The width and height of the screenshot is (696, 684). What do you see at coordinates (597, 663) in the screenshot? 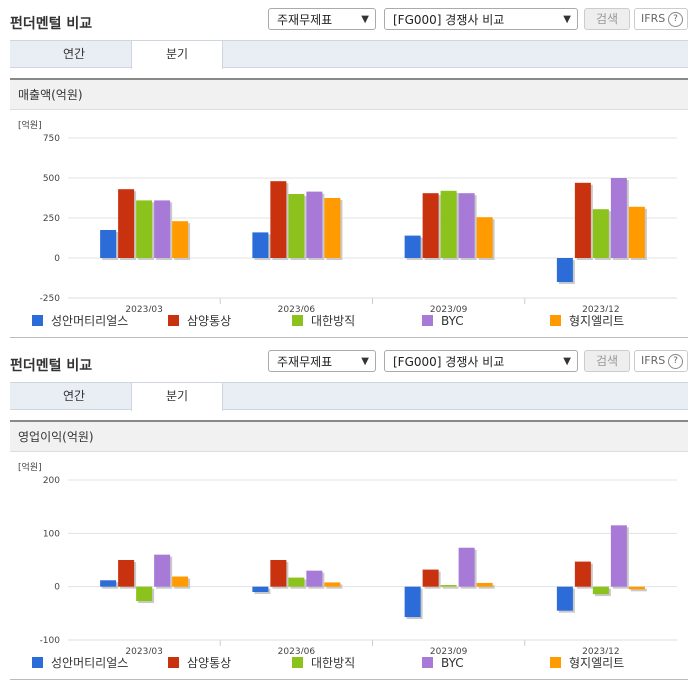
I see `legend-label: 형지엘리트` at bounding box center [597, 663].